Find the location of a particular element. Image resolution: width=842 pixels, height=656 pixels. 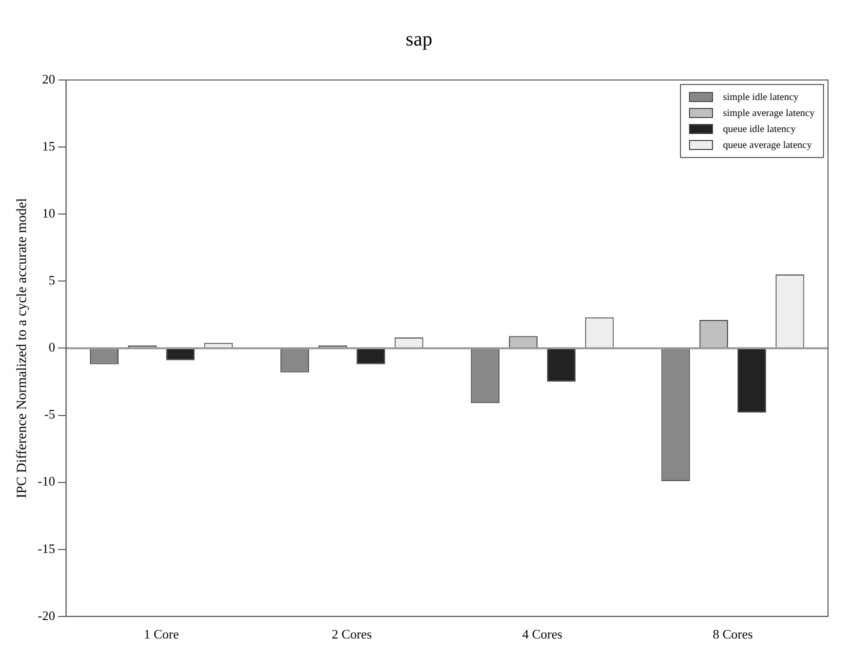

x-tick-label: 4 Cores is located at coordinates (542, 634).